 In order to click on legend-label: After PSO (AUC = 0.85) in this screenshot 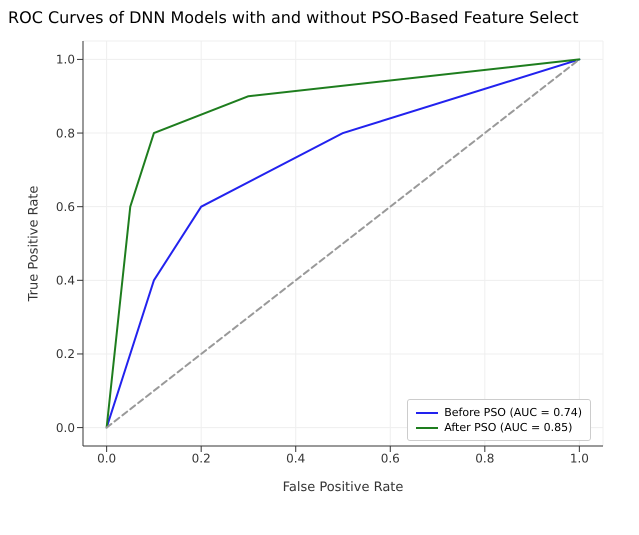, I will do `click(508, 427)`.